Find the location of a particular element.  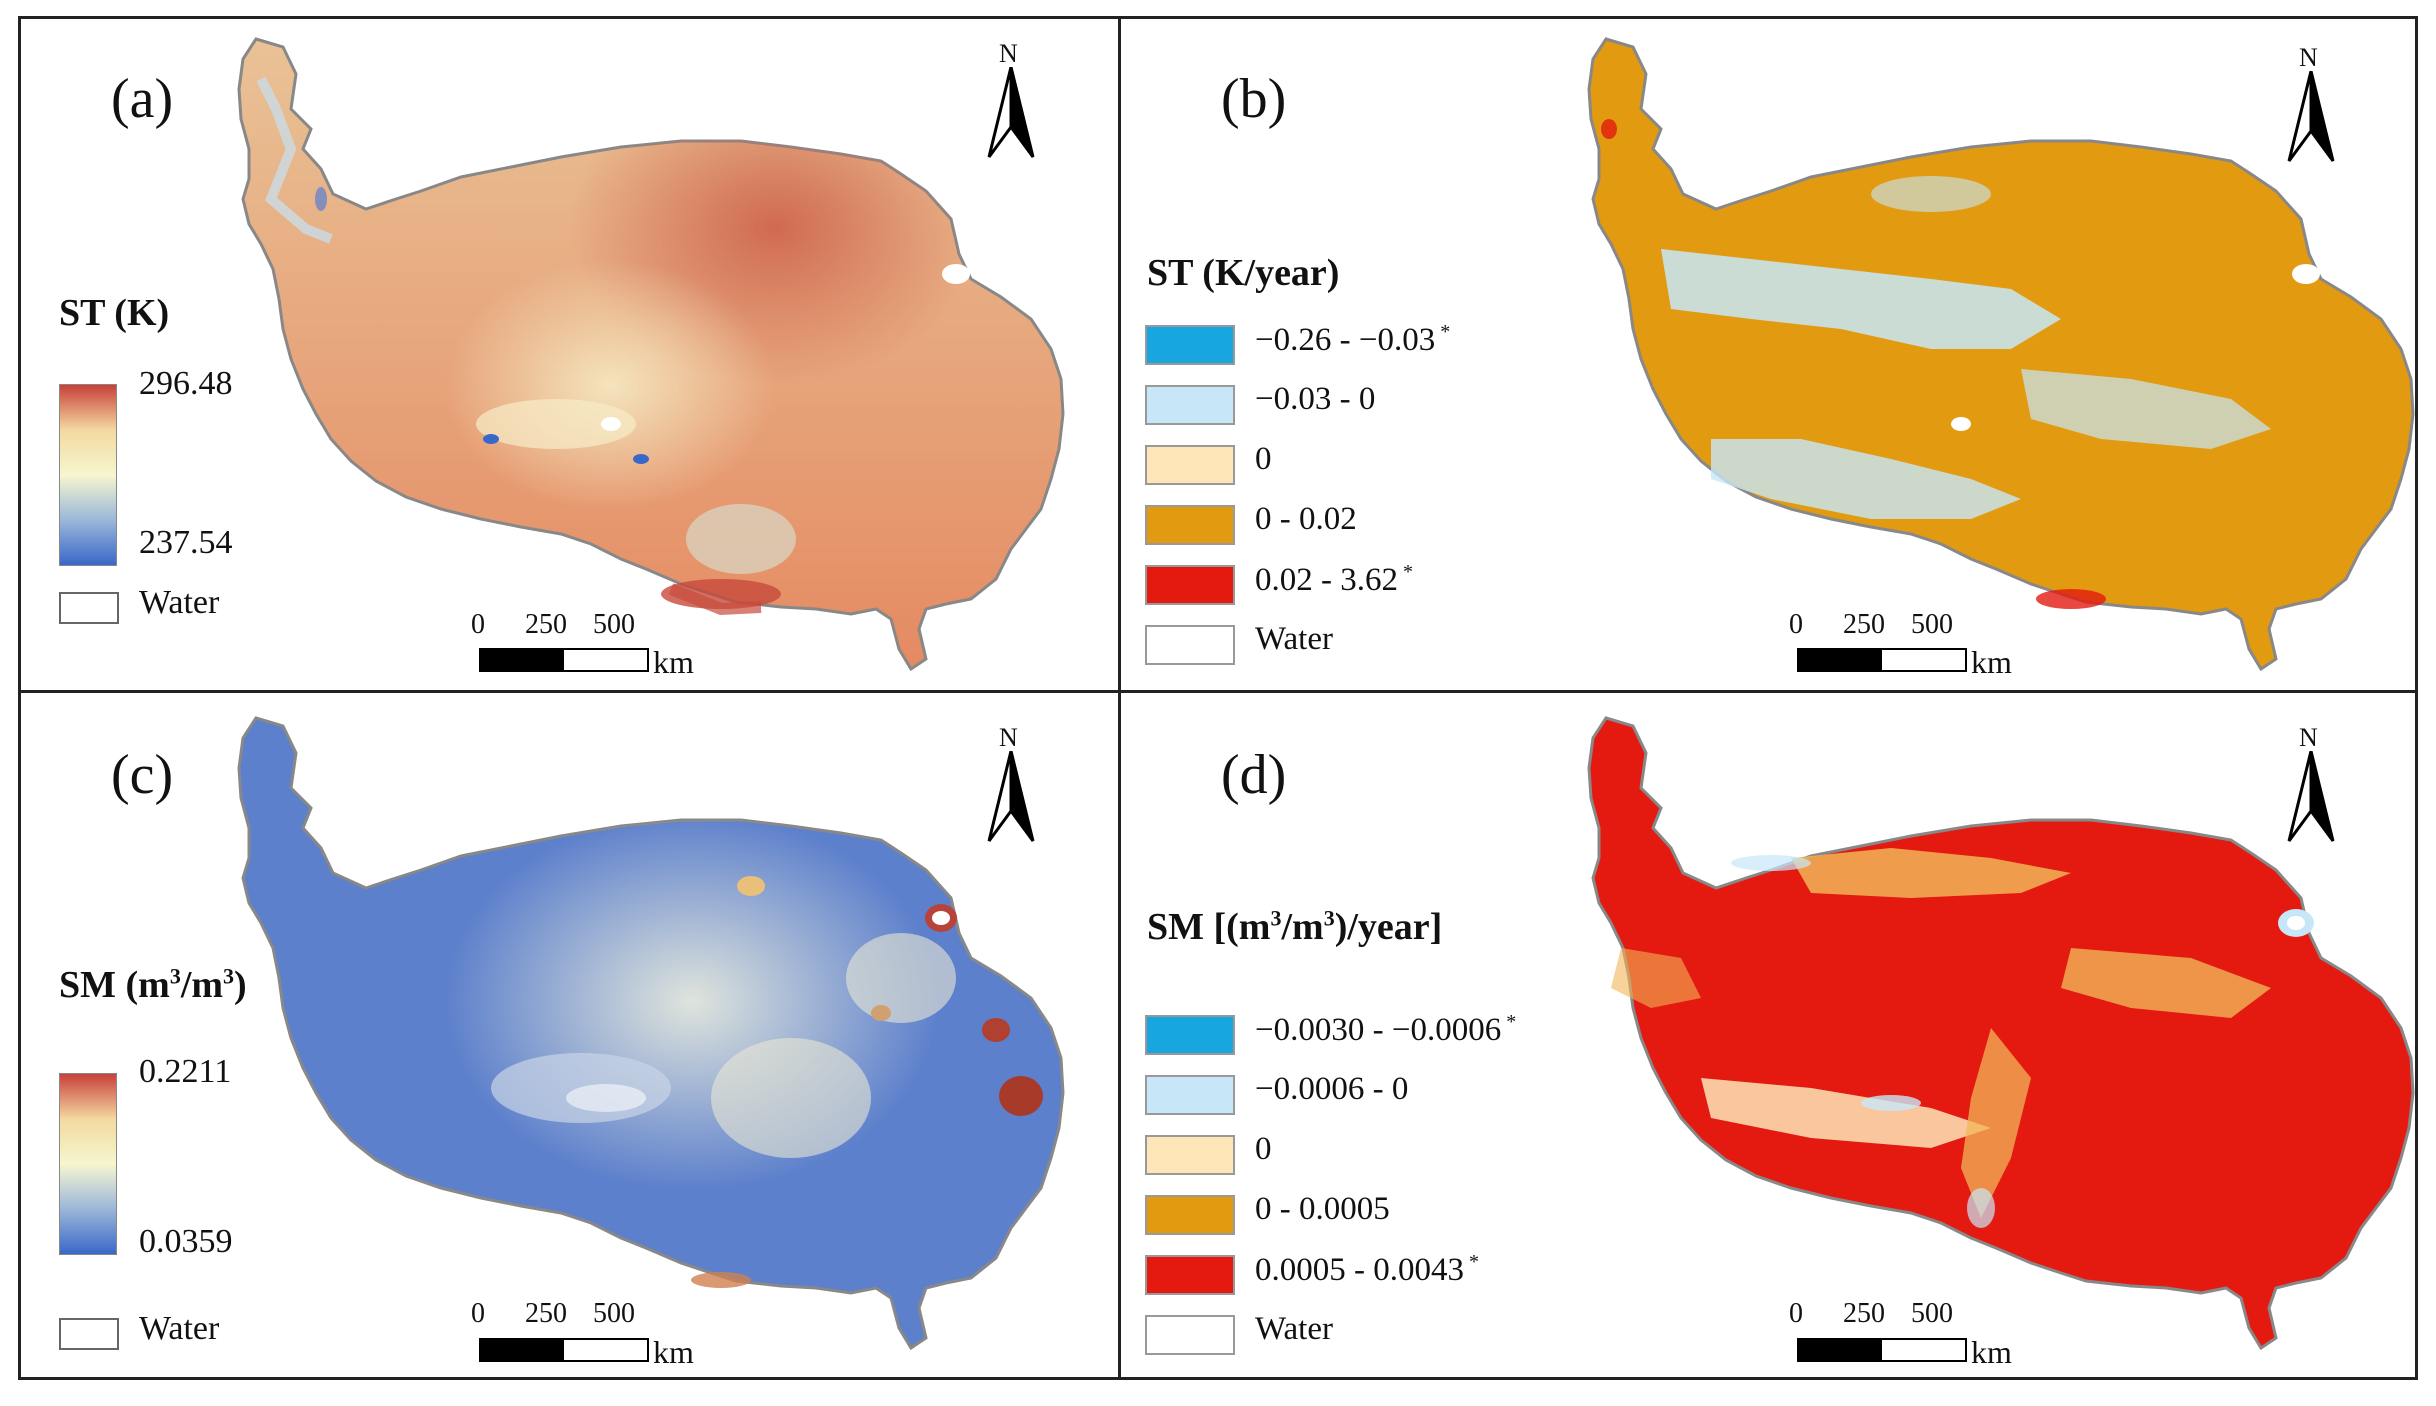

legend-class-label: 0.02 - 3.62 * is located at coordinates (1334, 579).